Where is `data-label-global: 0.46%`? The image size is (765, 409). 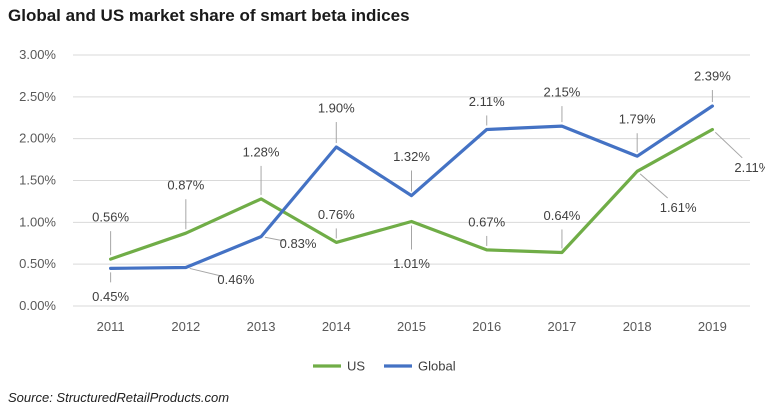
data-label-global: 0.46% is located at coordinates (235, 279).